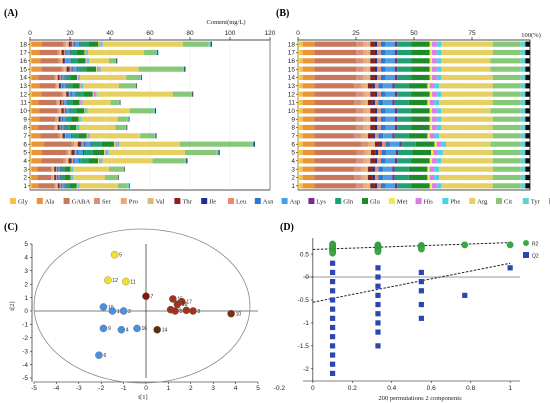 The height and width of the screenshot is (403, 550). I want to click on panel-a-y-tick-label: 11, so click(23, 103).